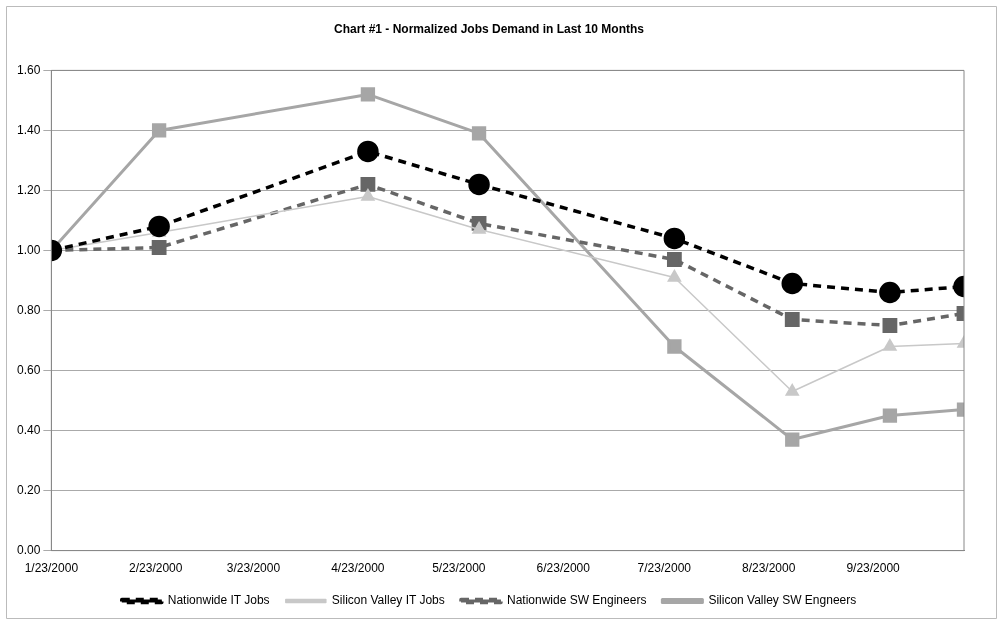  Describe the element at coordinates (576, 600) in the screenshot. I see `legend-label: Nationwide SW Engineers` at that location.